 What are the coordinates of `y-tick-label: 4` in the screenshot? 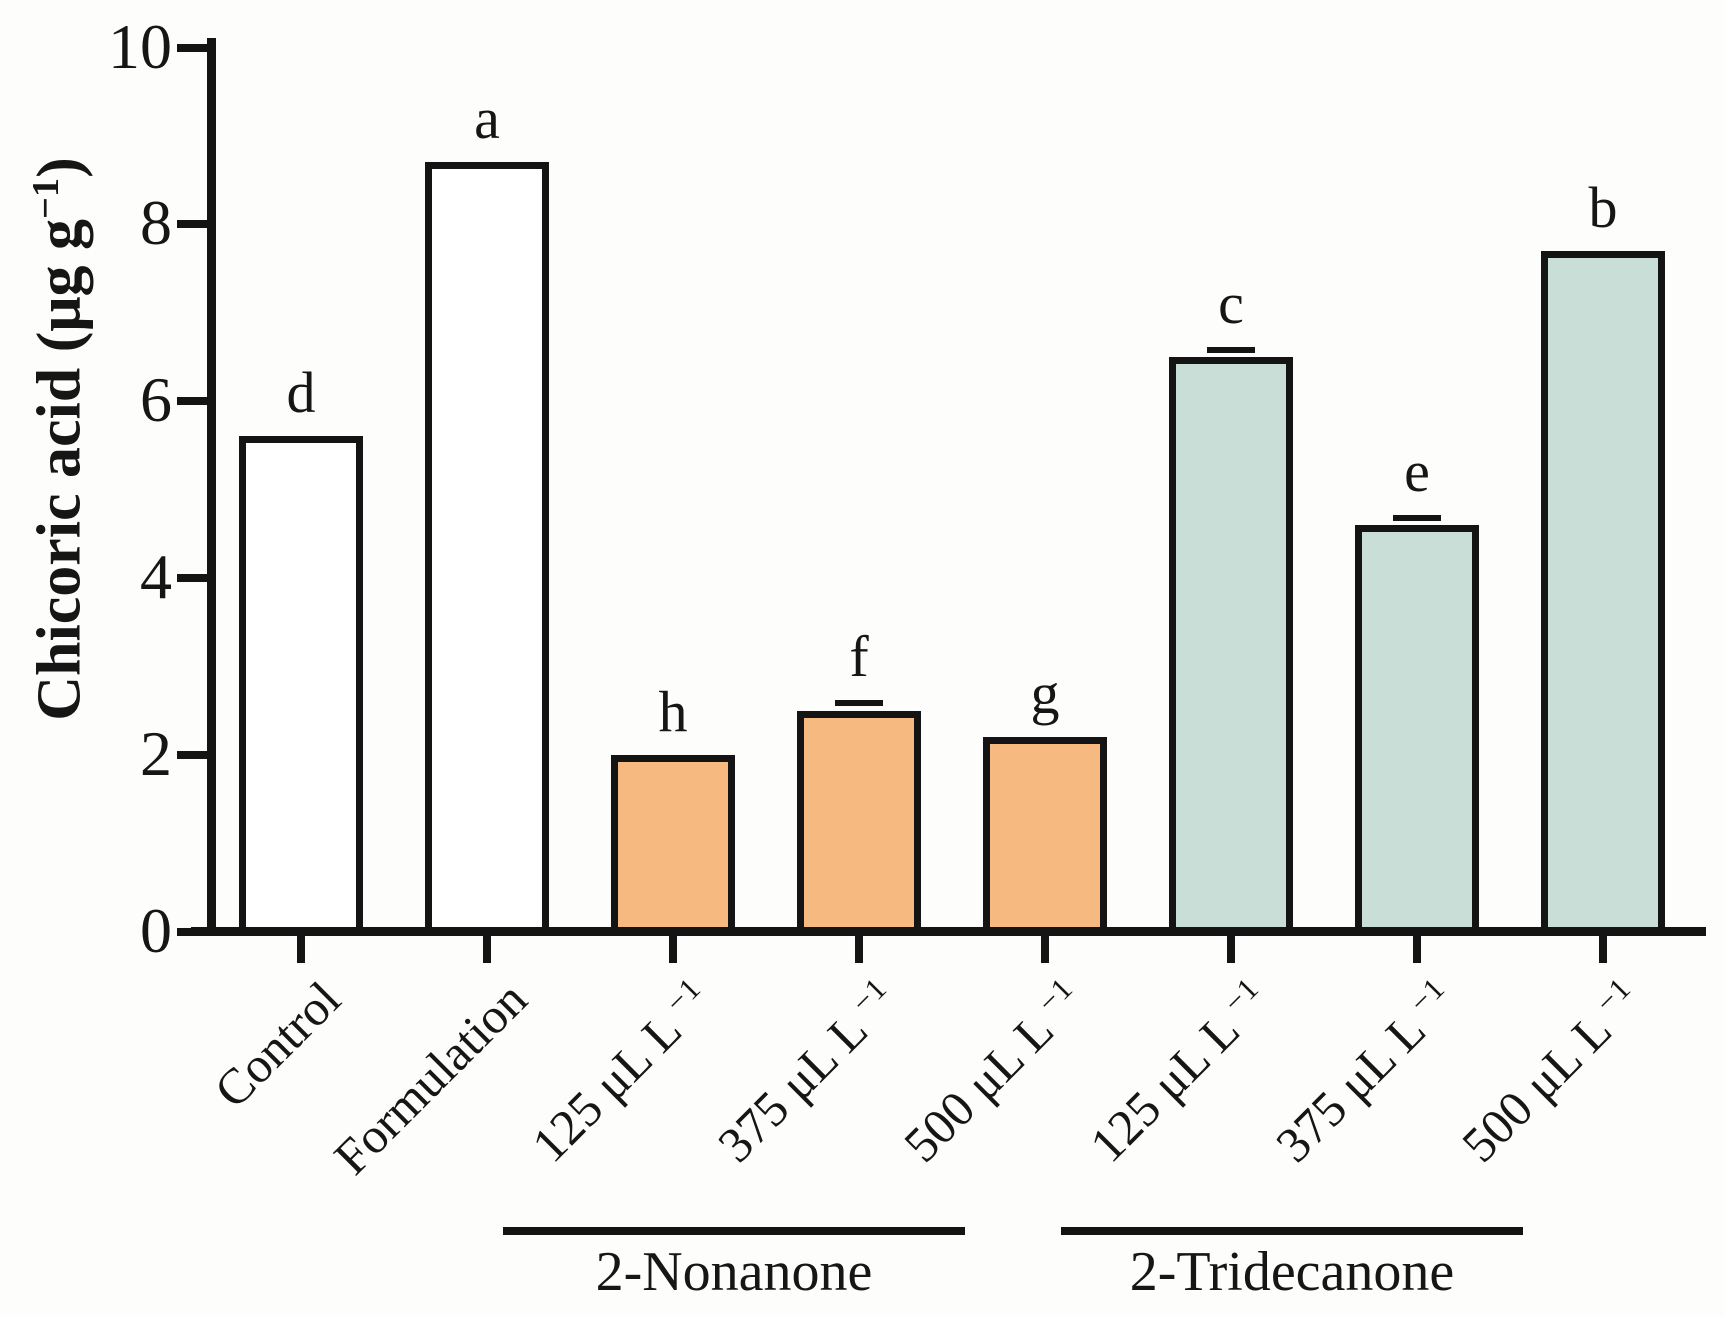 It's located at (156, 576).